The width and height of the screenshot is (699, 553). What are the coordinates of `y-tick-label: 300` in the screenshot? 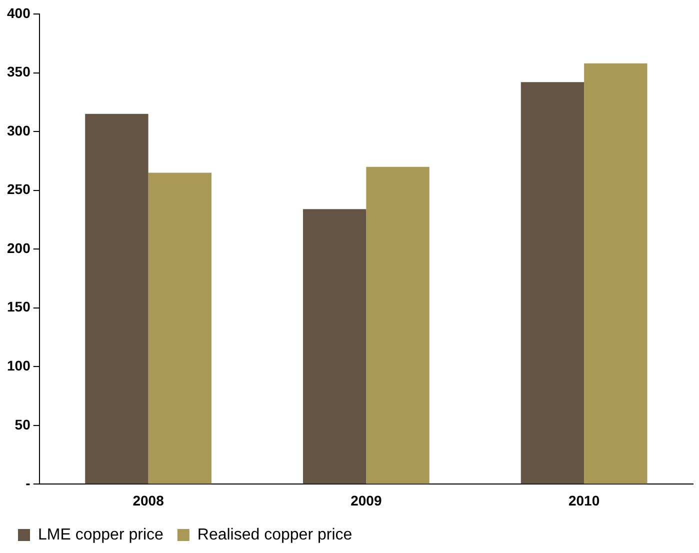 It's located at (19, 130).